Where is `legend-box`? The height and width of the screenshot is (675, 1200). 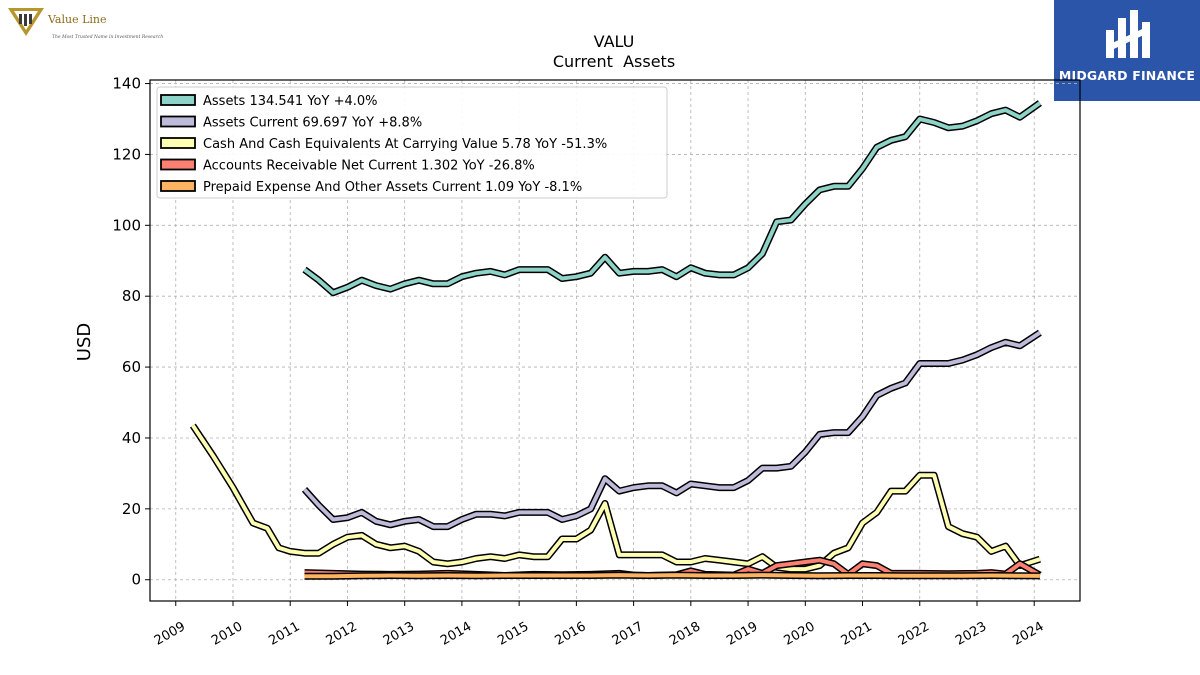
legend-box is located at coordinates (412, 142).